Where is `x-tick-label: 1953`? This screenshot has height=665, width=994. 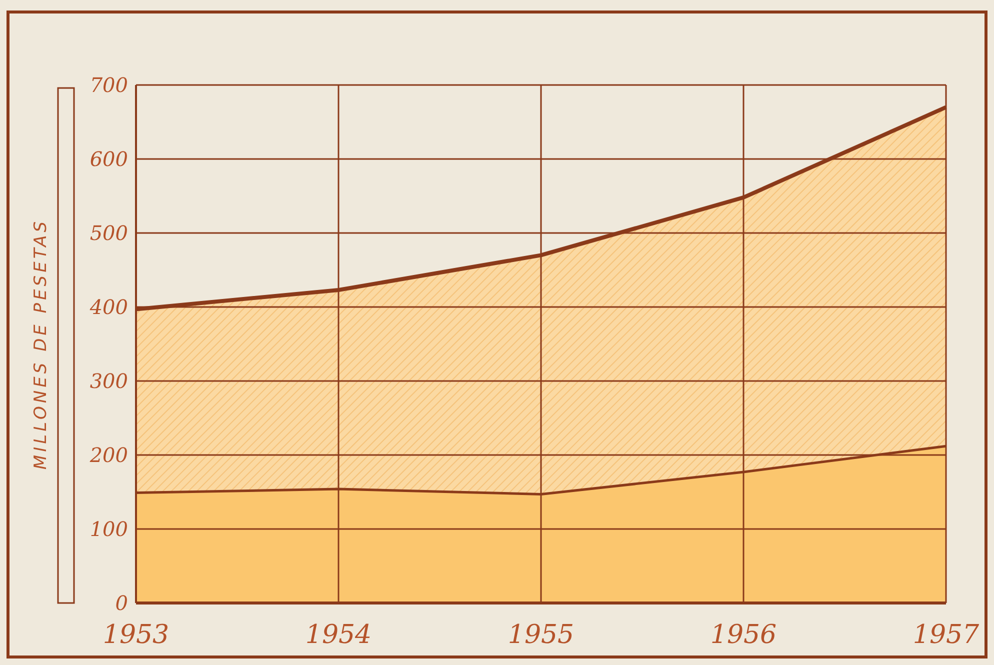 x-tick-label: 1953 is located at coordinates (136, 635).